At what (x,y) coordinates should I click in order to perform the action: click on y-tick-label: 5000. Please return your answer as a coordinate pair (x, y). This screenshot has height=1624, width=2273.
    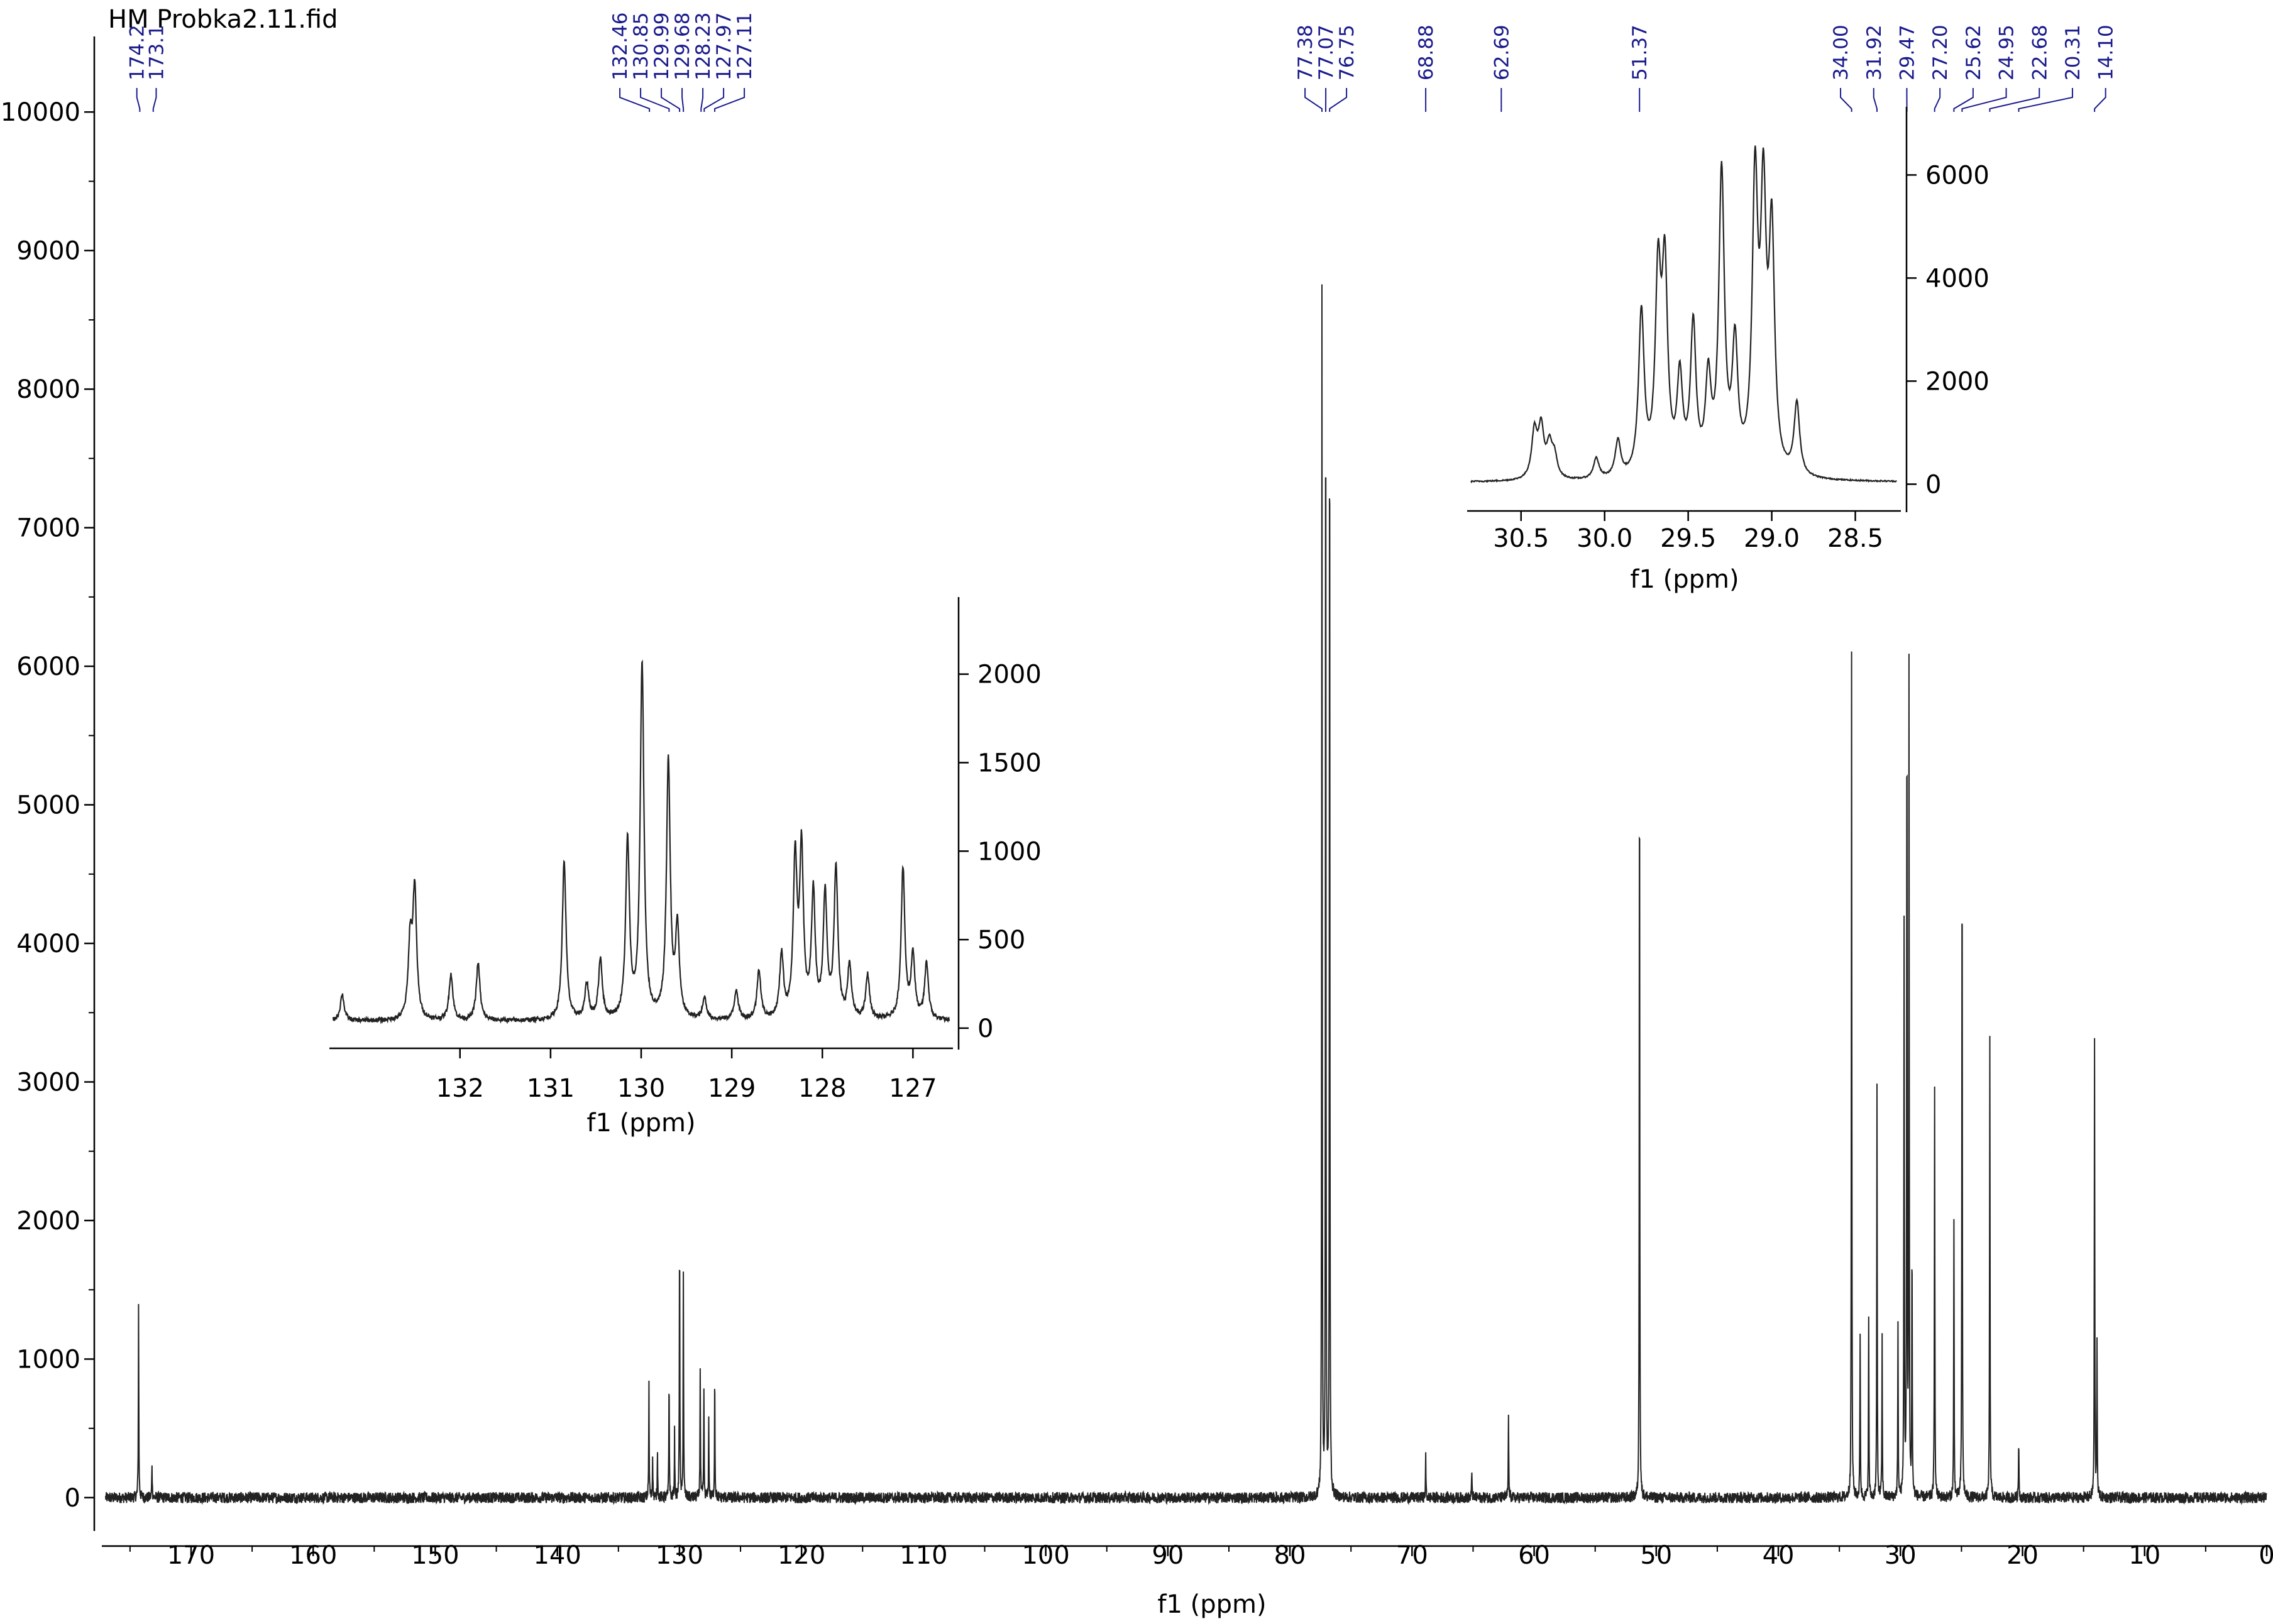
    Looking at the image, I should click on (48, 805).